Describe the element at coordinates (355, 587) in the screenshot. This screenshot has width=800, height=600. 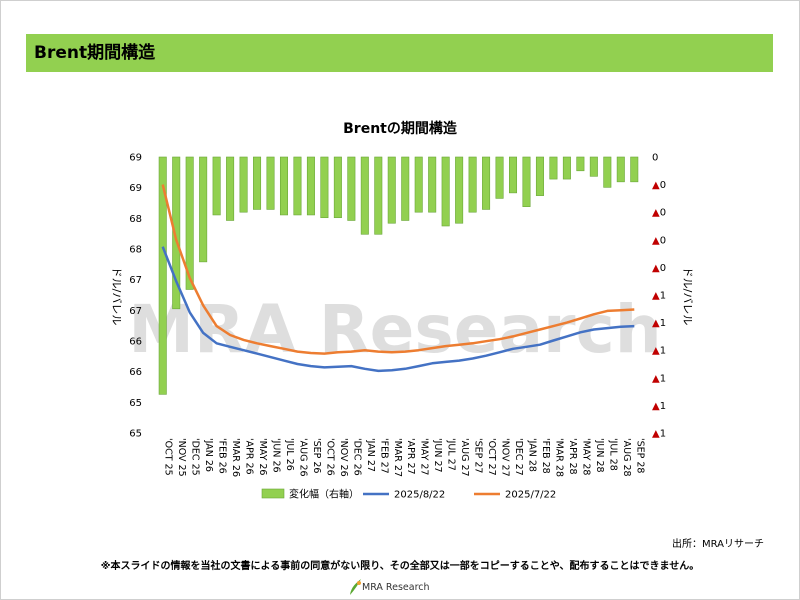
I see `logo-mark-icon` at that location.